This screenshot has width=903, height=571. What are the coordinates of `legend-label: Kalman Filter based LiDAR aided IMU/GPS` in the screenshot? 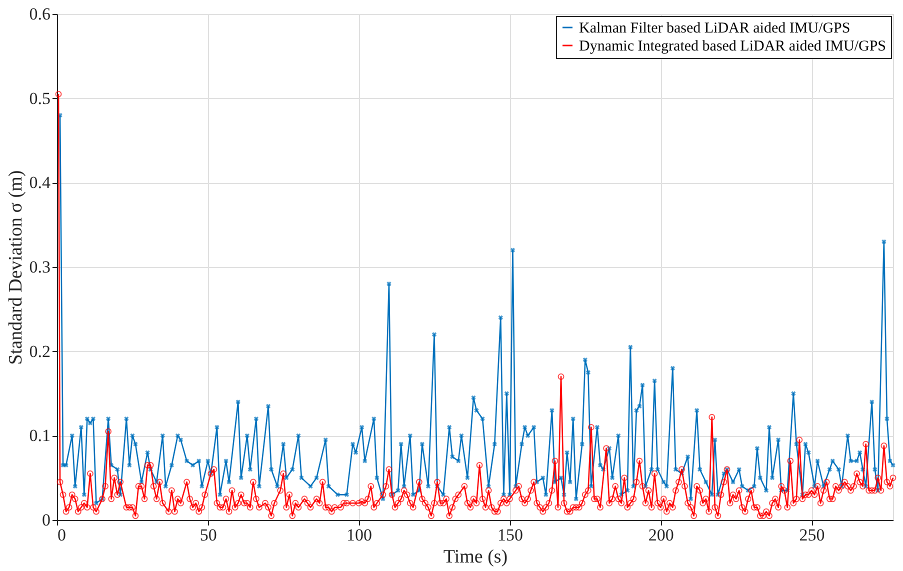 It's located at (714, 28).